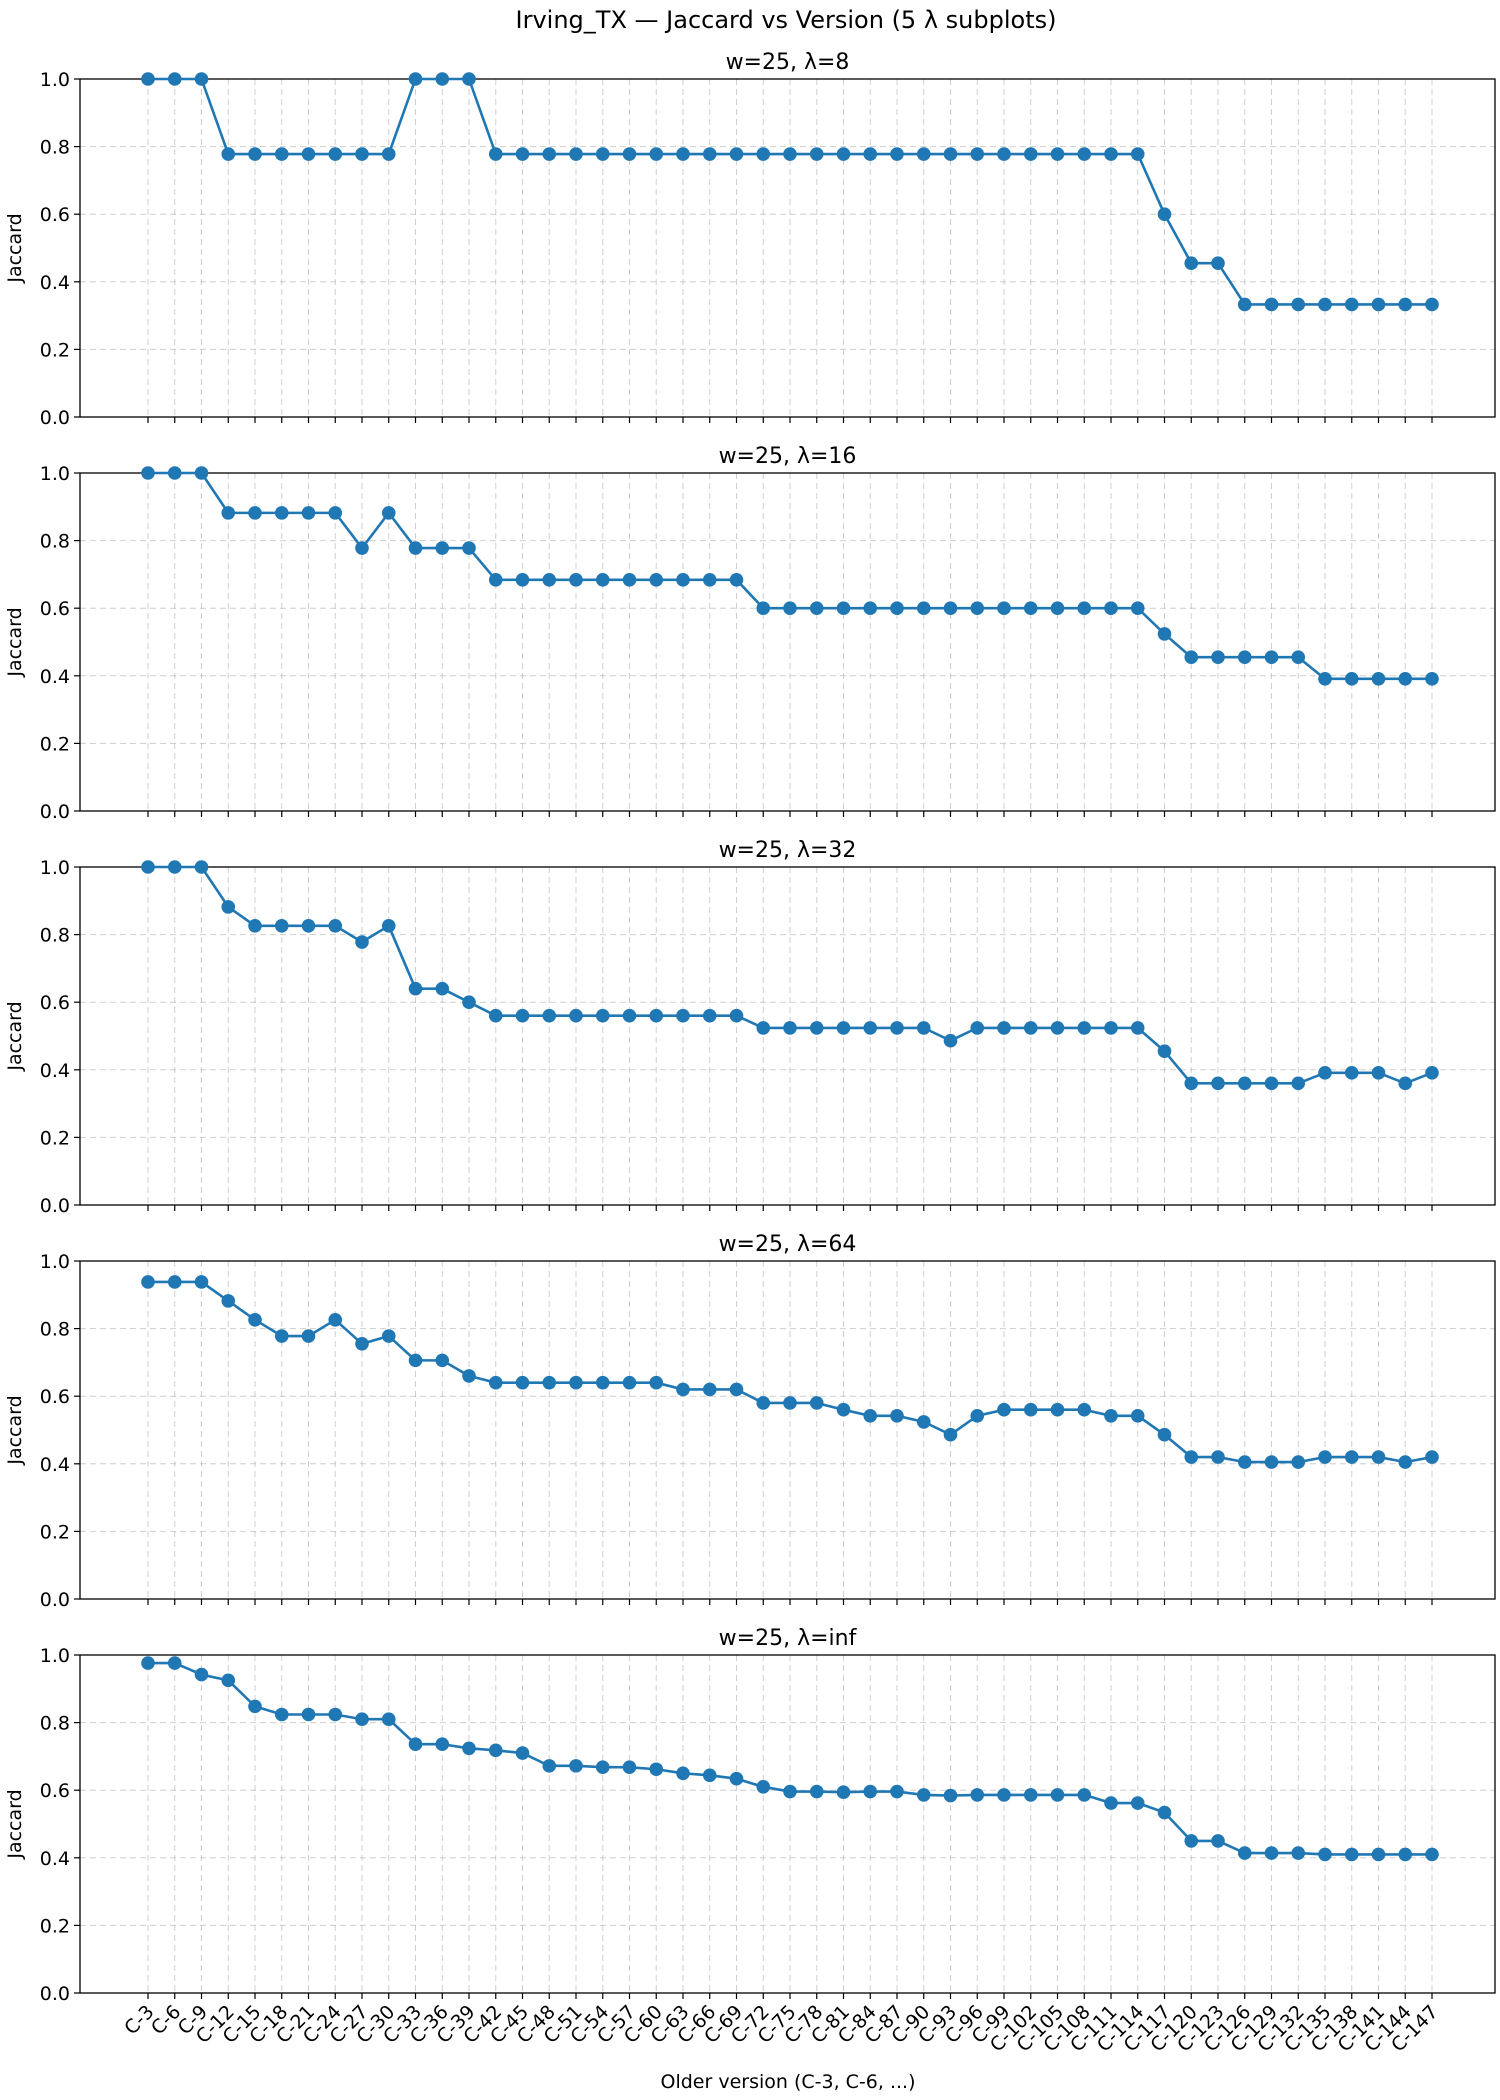 The image size is (1500, 2100). What do you see at coordinates (55, 215) in the screenshot?
I see `y-tick-label: 0.6` at bounding box center [55, 215].